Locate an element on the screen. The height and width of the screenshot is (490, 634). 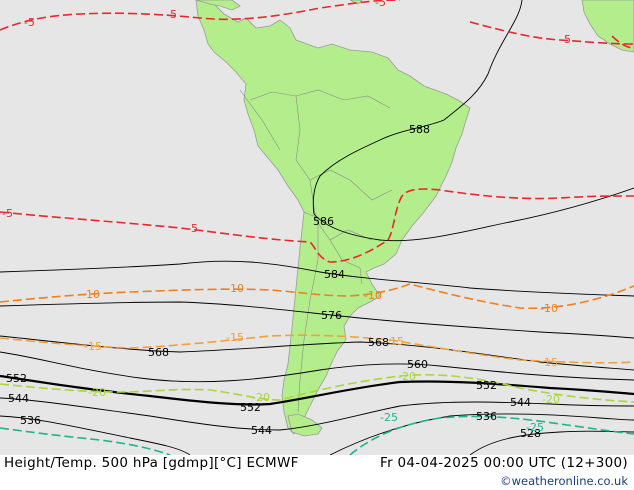
credit-link: ©weatheronline.co.uk is located at coordinates (564, 481).